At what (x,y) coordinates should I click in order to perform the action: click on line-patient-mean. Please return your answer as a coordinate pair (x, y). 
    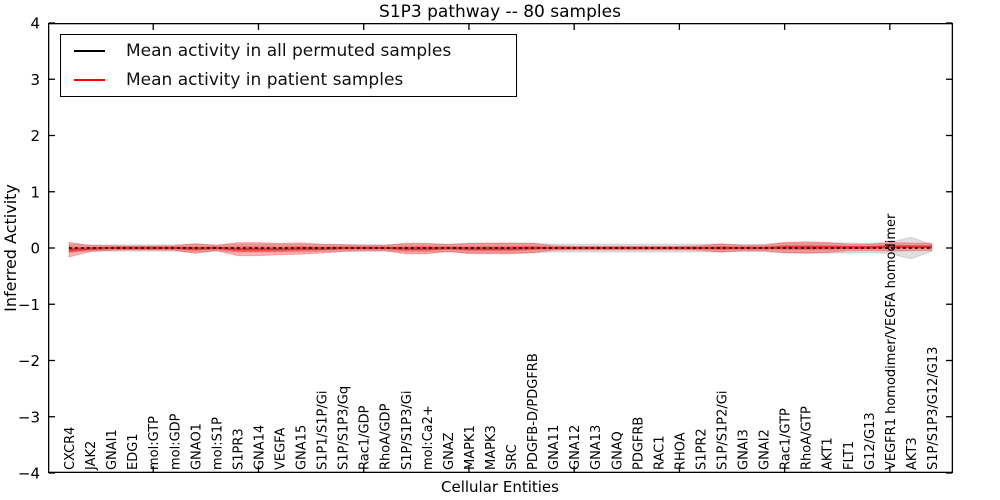
    Looking at the image, I should click on (500, 248).